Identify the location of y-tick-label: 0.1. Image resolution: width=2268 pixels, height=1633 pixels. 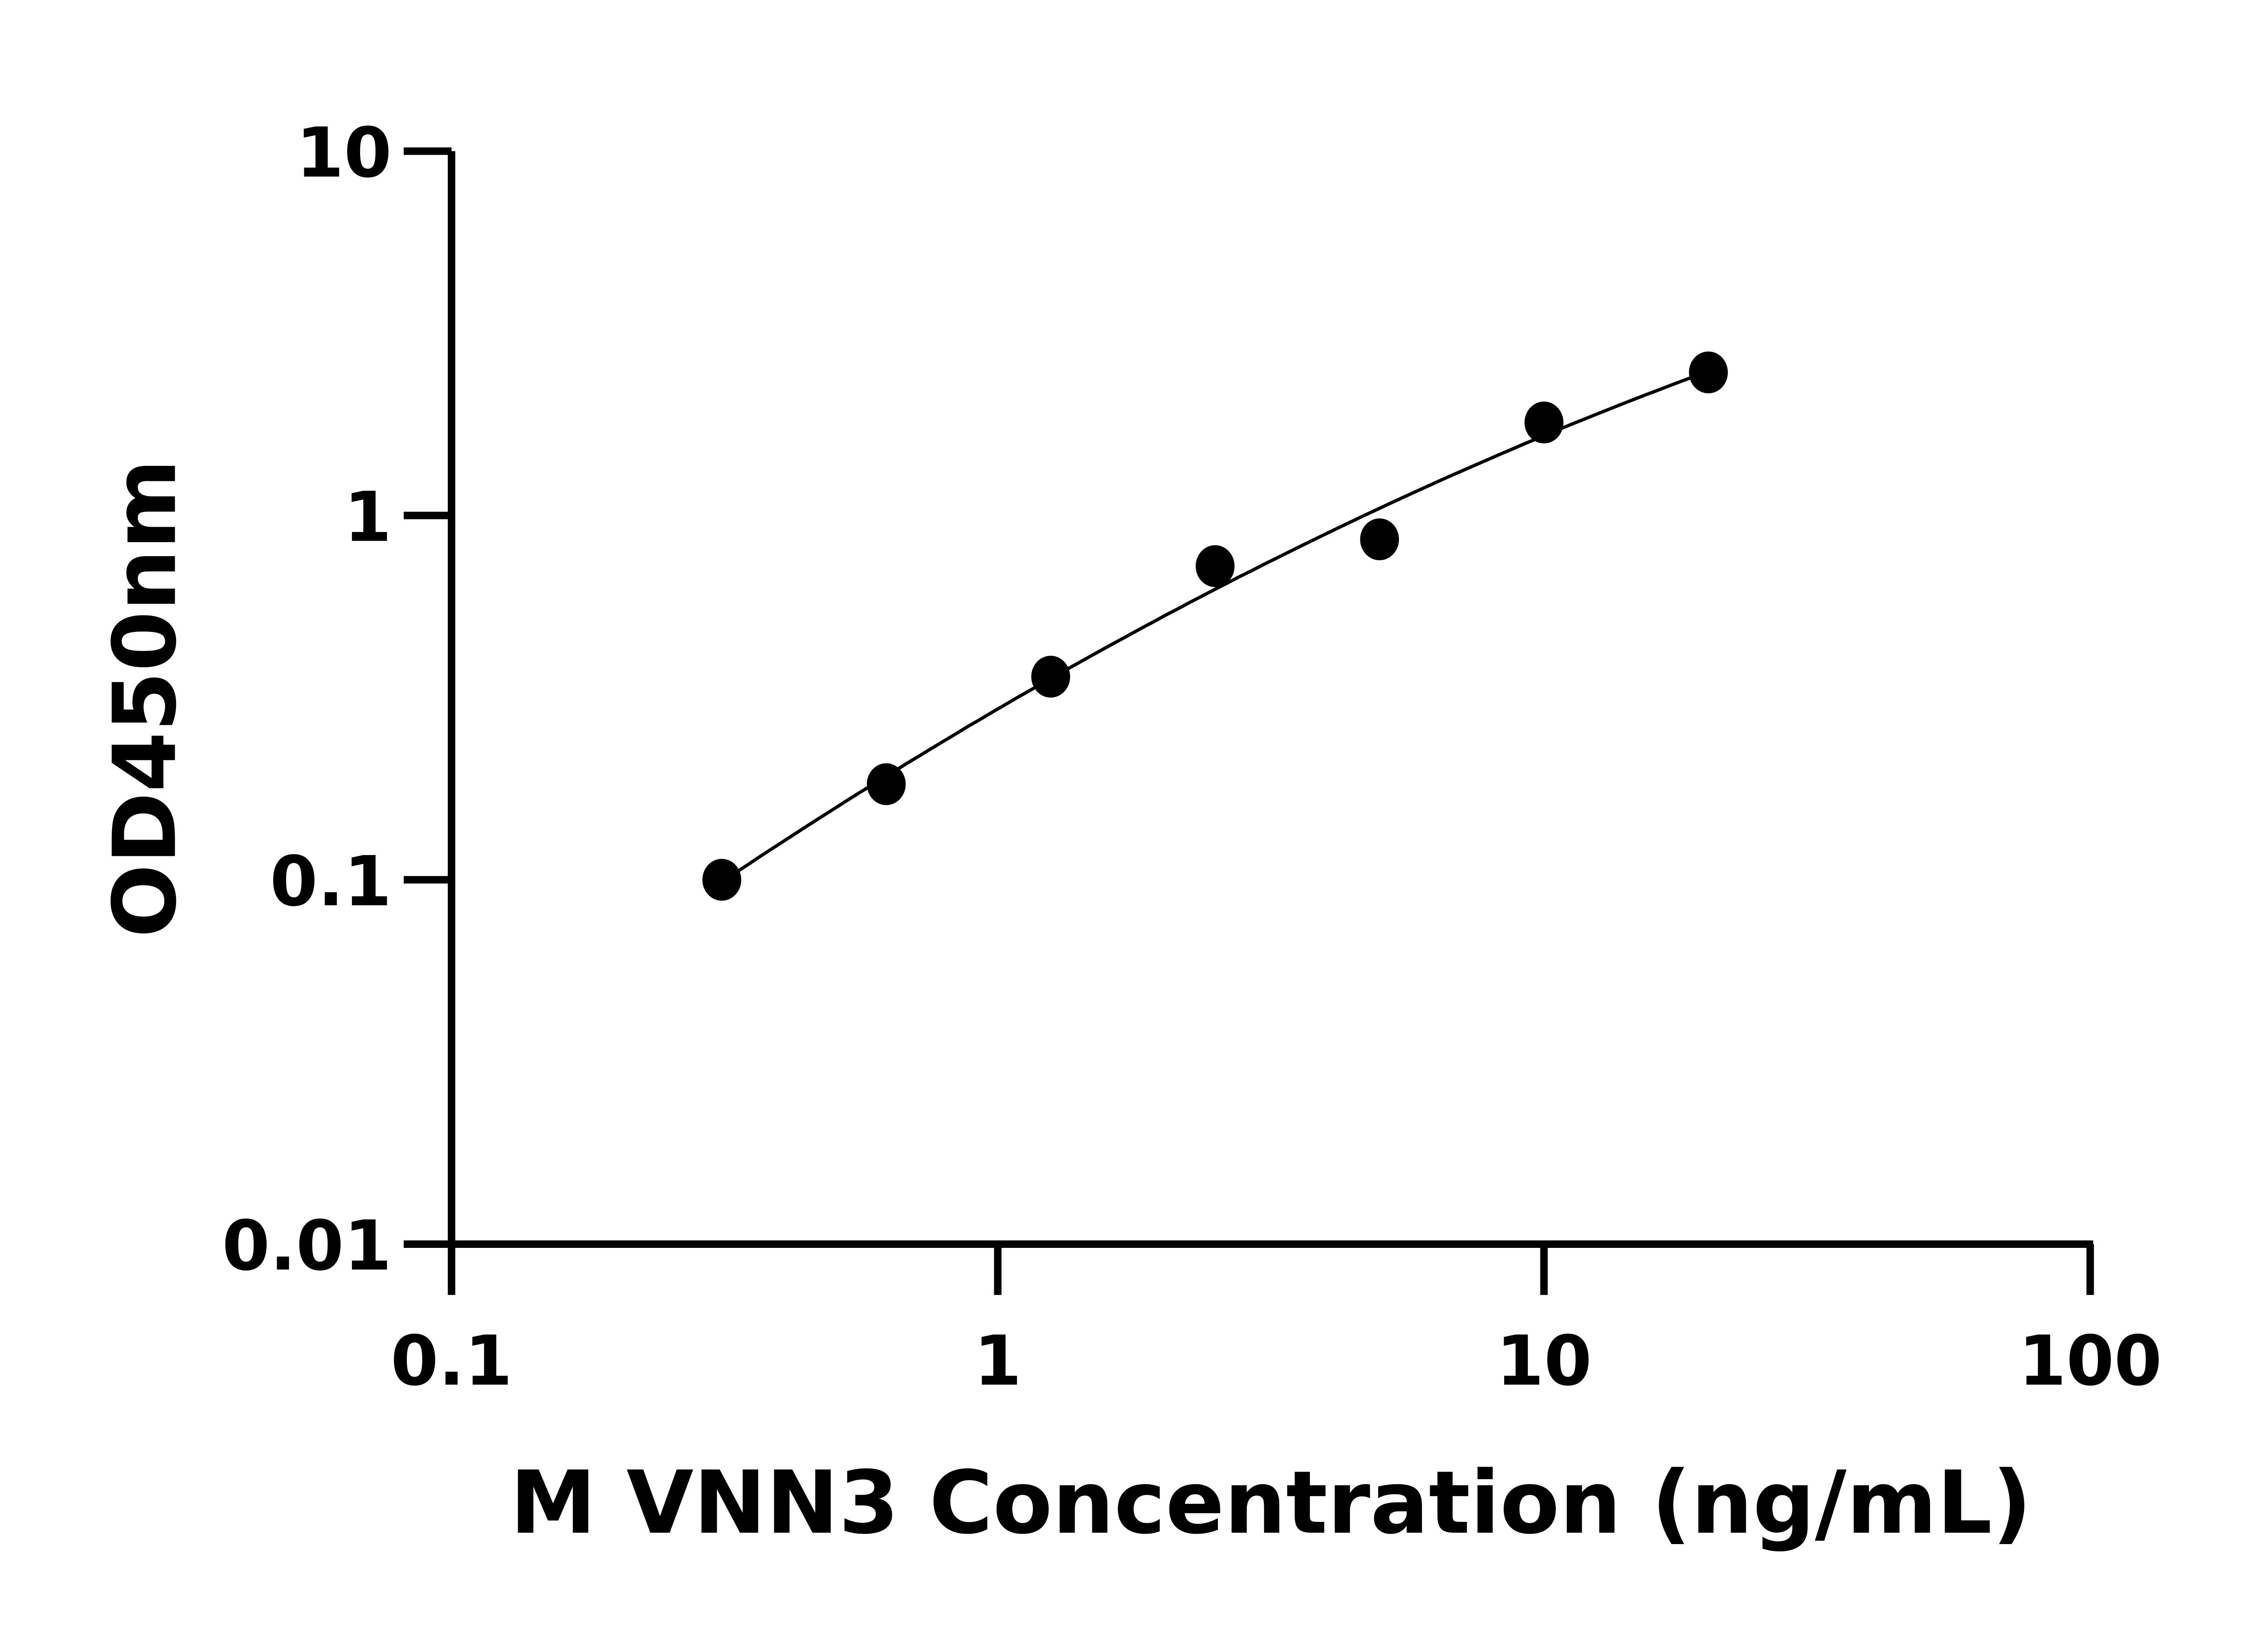
(331, 881).